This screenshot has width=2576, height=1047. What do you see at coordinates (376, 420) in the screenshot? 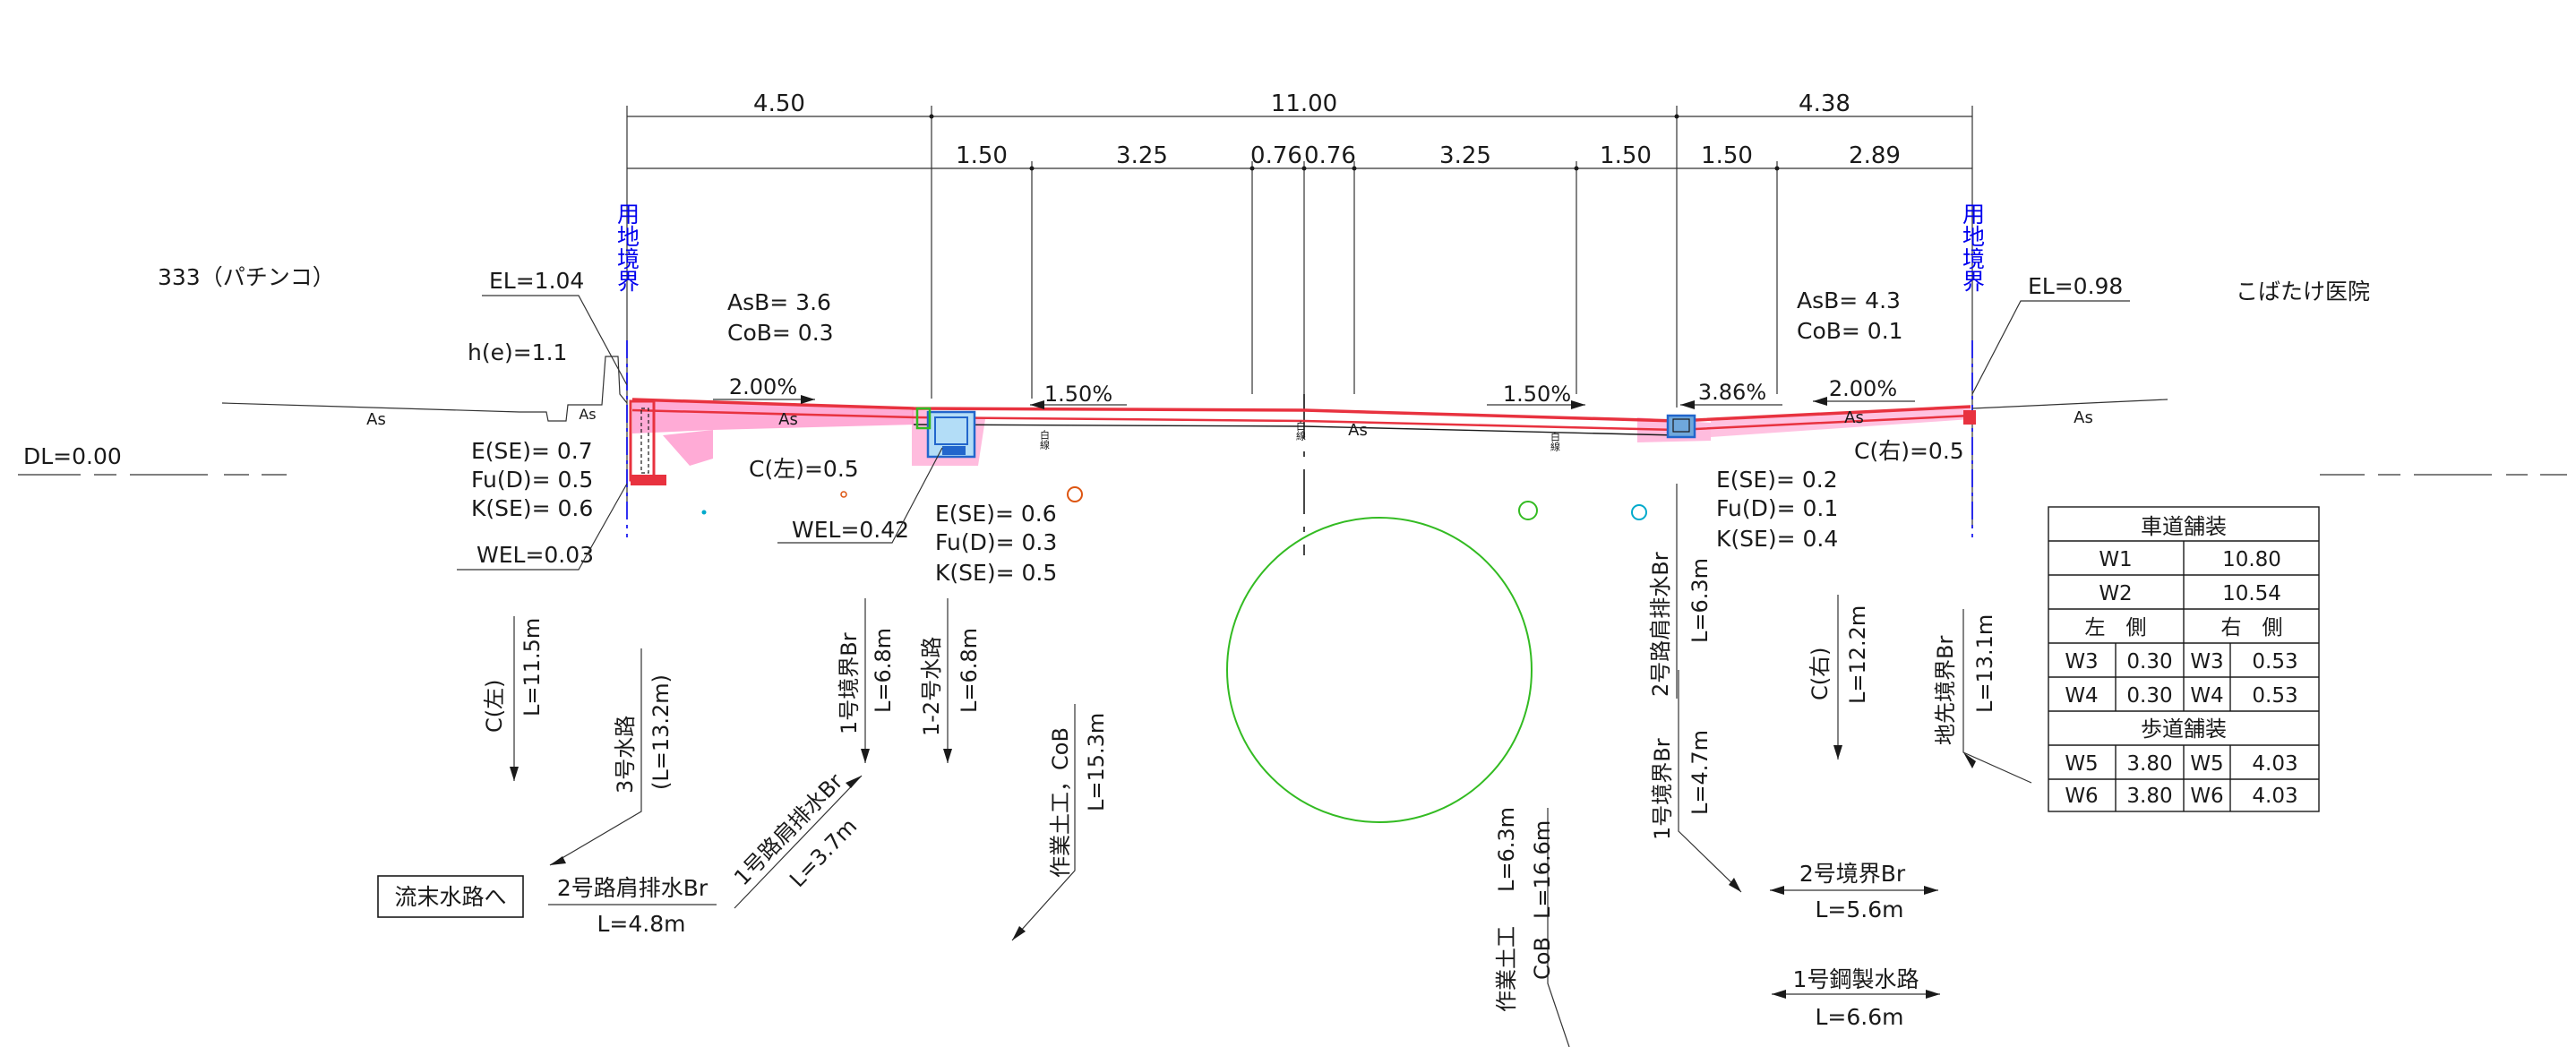
I see `surface-as-1: As` at bounding box center [376, 420].